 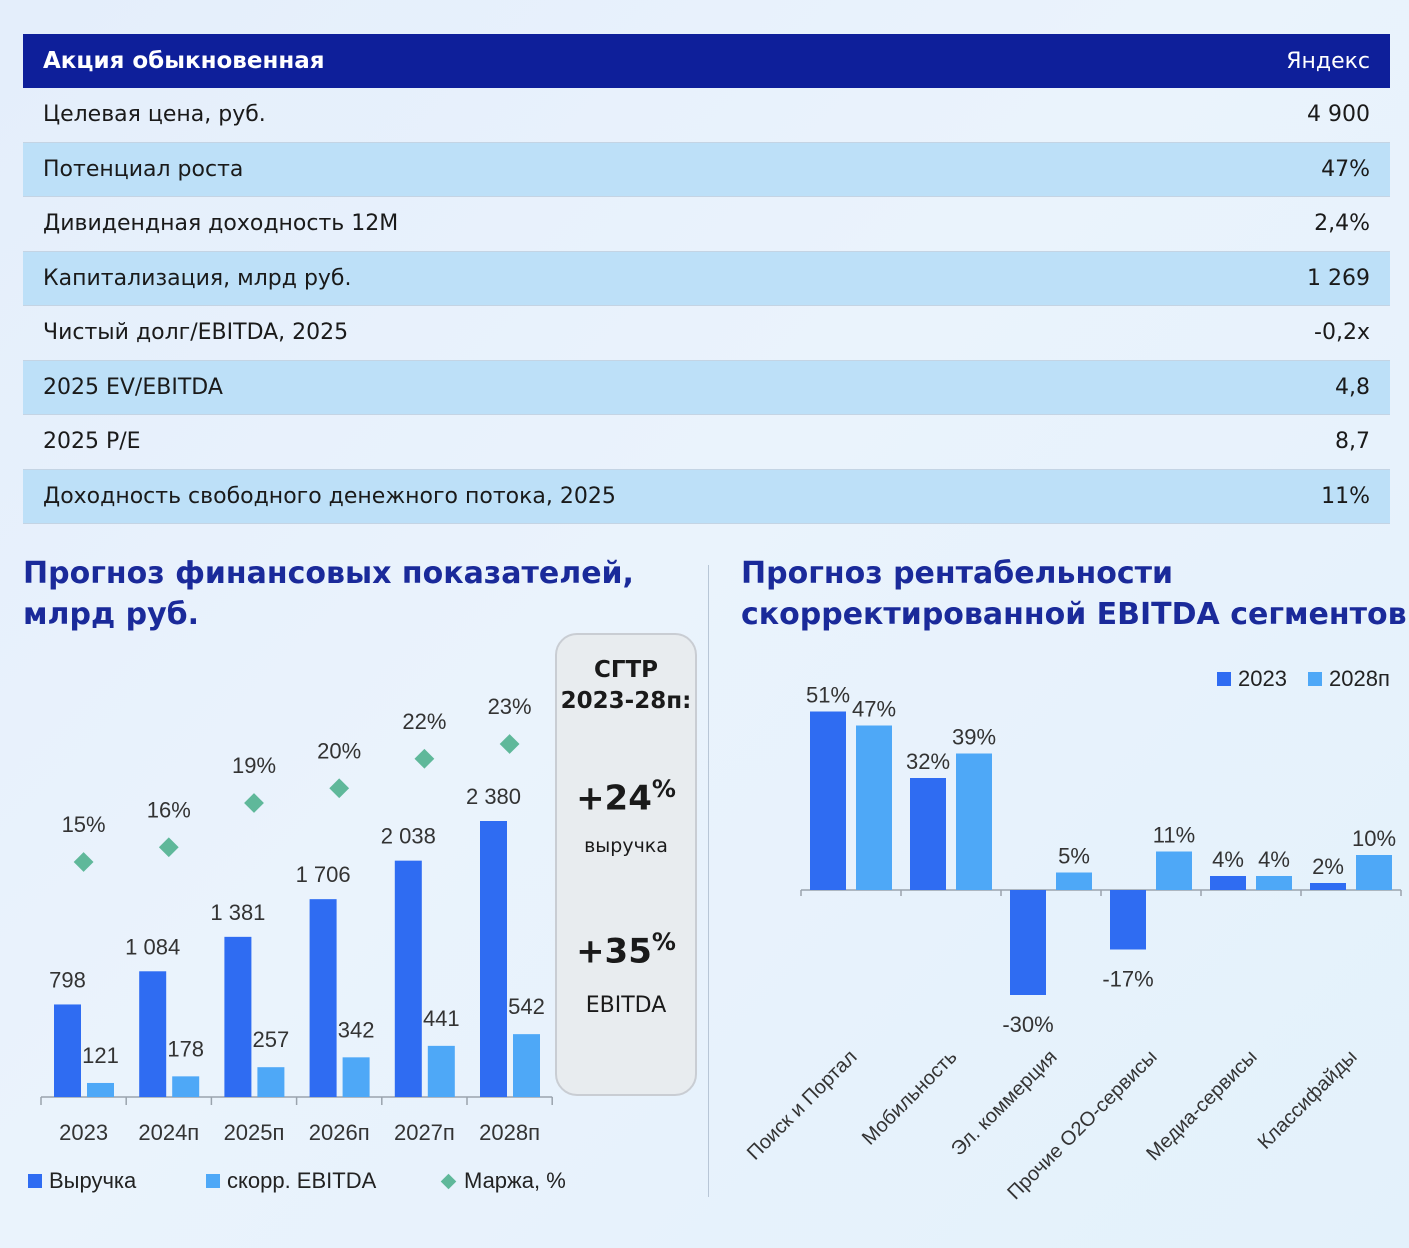 I want to click on series-2023-value-label: 4%, so click(x=1228, y=859).